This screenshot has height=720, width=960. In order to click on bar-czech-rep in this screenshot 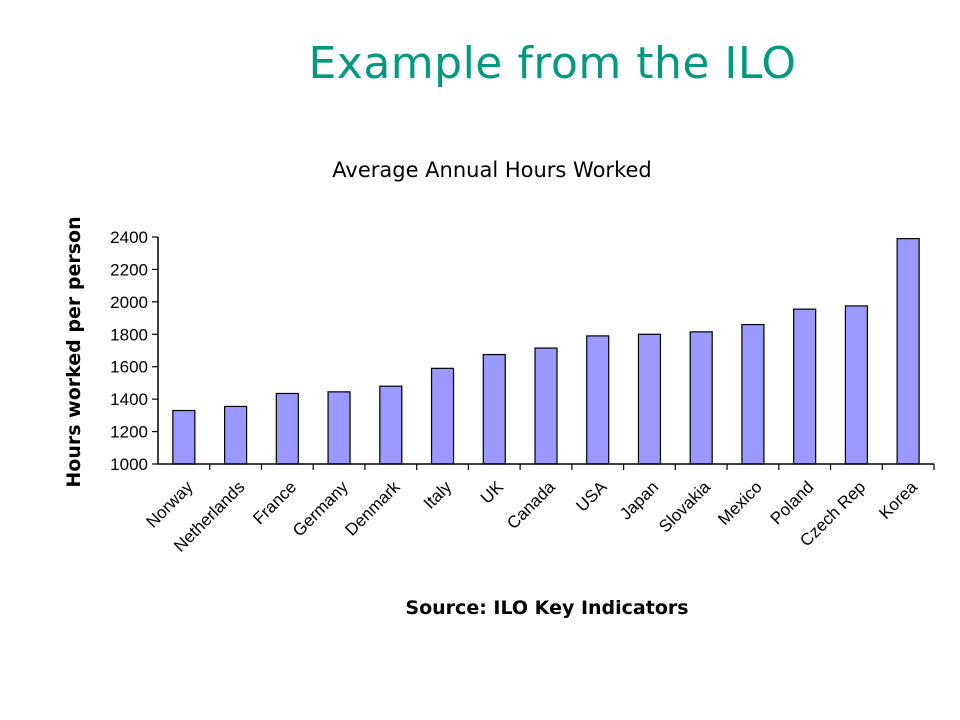, I will do `click(856, 385)`.